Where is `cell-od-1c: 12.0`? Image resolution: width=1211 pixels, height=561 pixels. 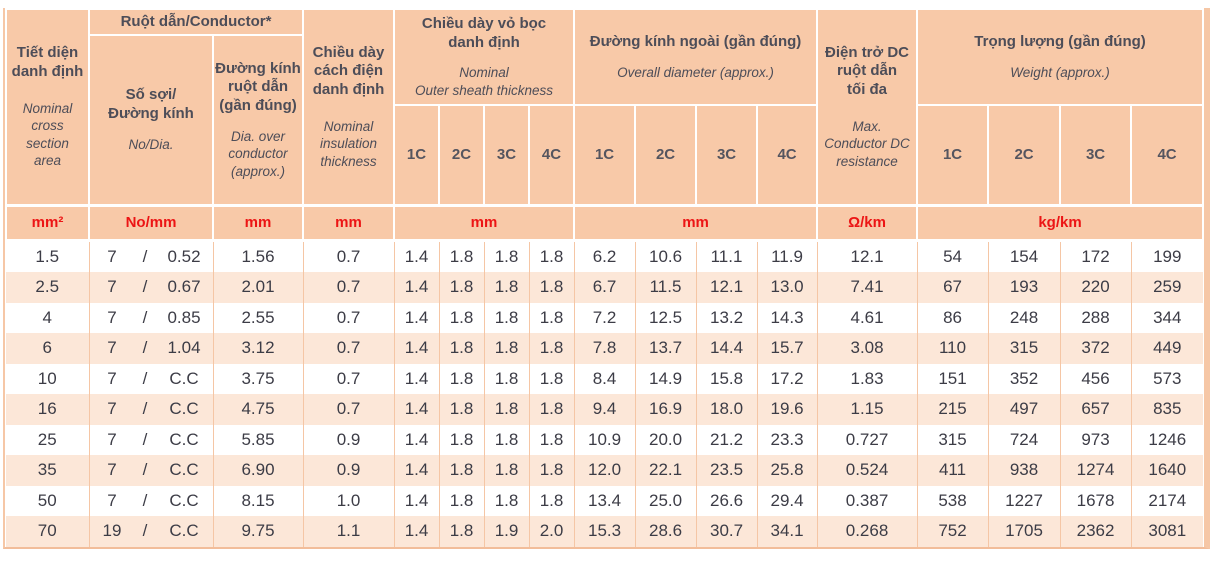
cell-od-1c: 12.0 is located at coordinates (604, 470).